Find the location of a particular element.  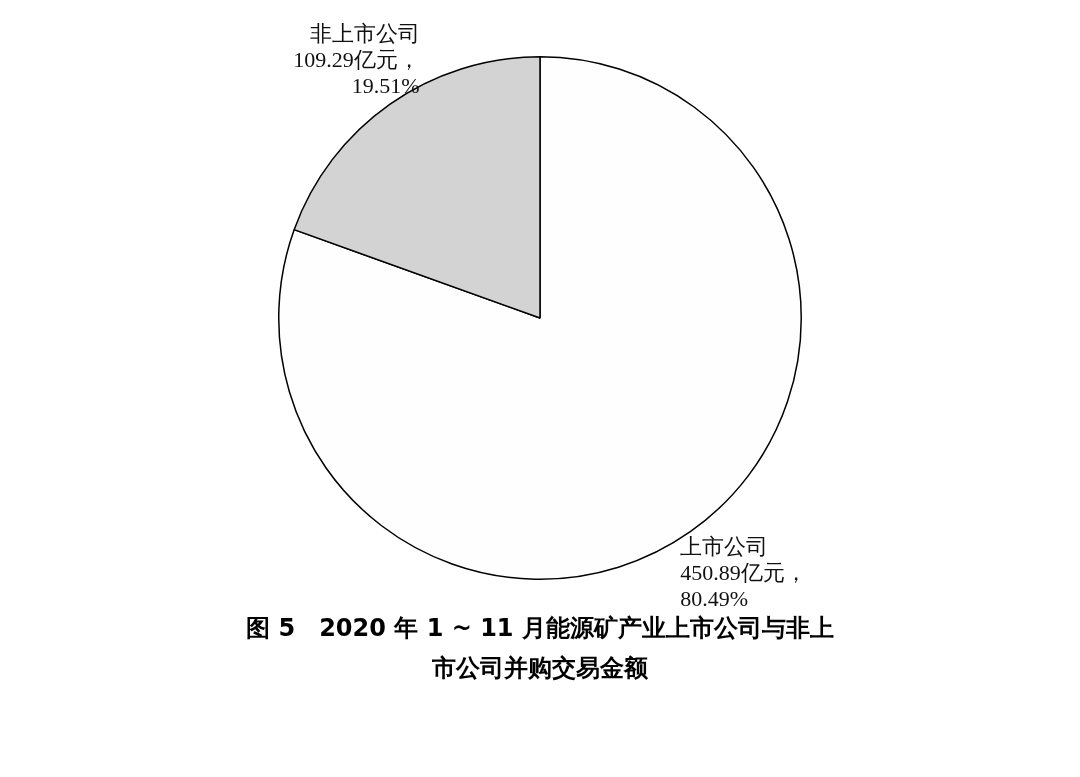

text: 图 5 2020 年 1 ~ 11 月能源矿产业上市公司与非上市公司并购交易金额 is located at coordinates (540, 648).